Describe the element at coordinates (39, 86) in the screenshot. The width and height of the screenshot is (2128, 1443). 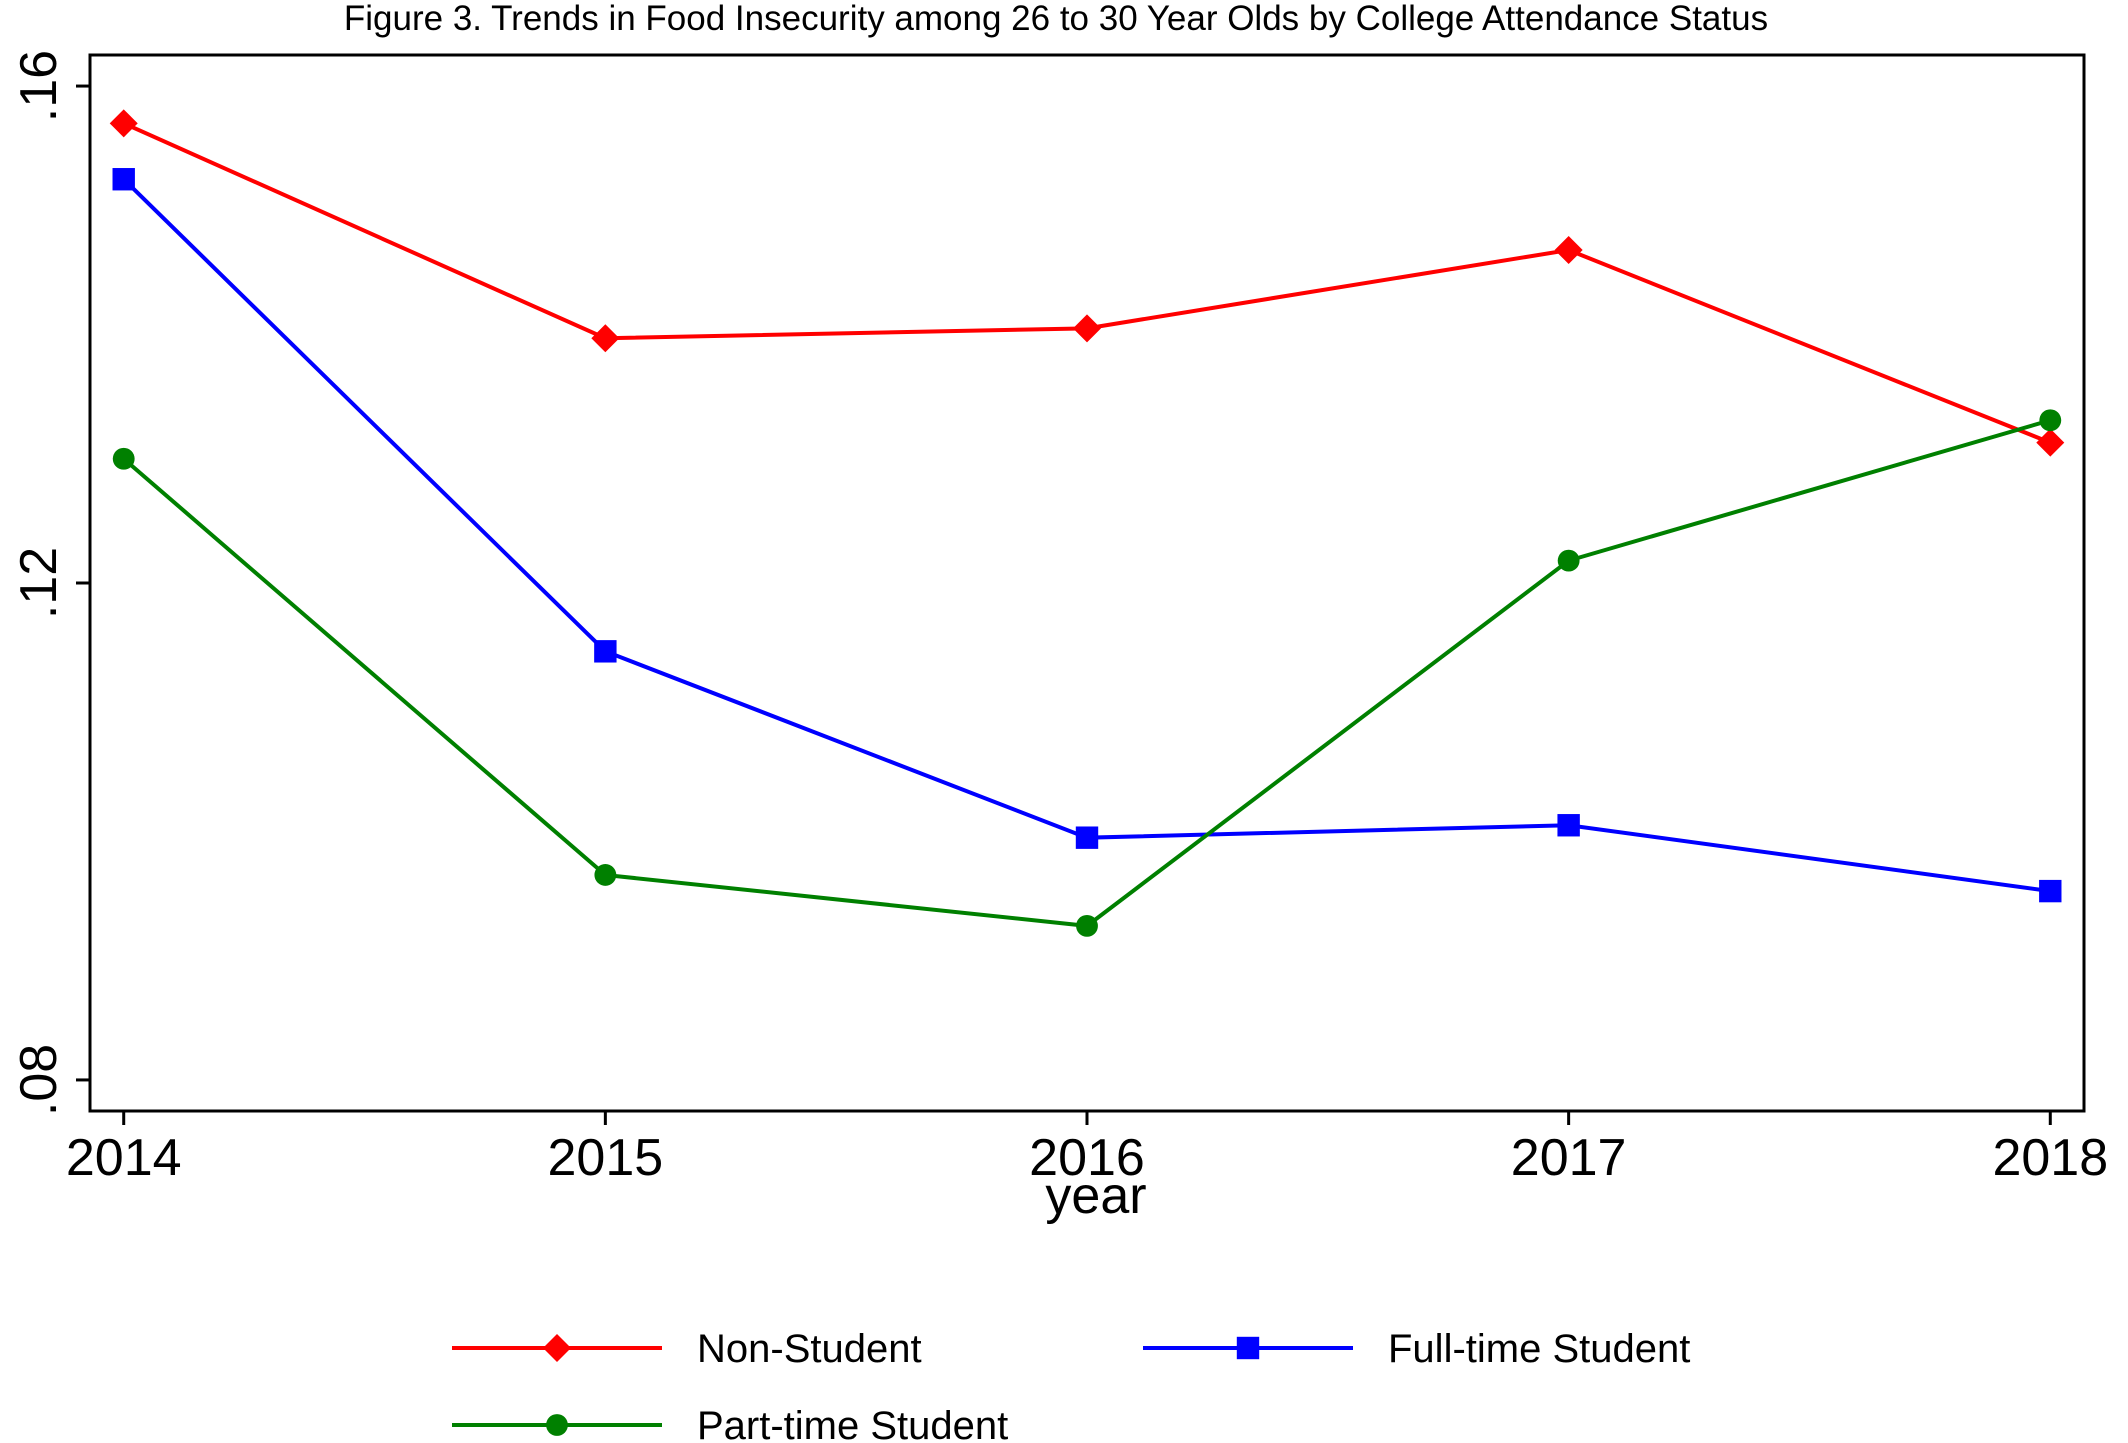
I see `y-tick-label: .16` at that location.